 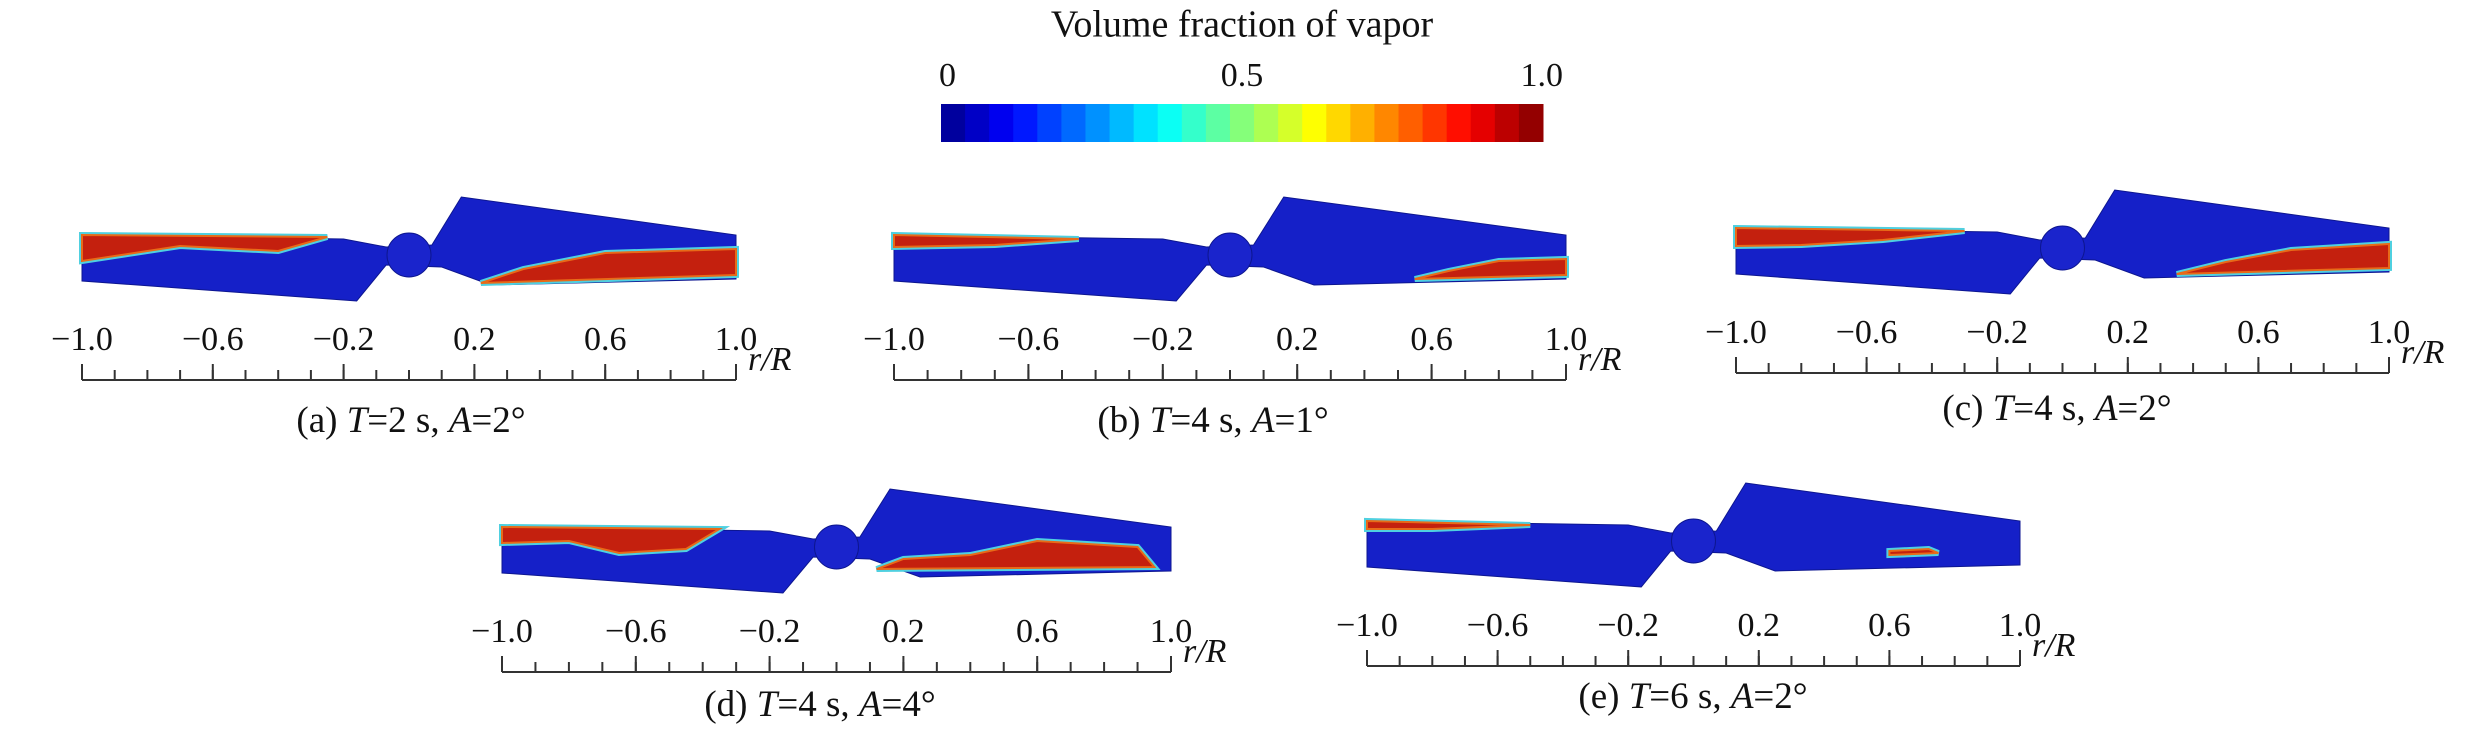 What do you see at coordinates (1123, 420) in the screenshot?
I see `caption-part: (b)` at bounding box center [1123, 420].